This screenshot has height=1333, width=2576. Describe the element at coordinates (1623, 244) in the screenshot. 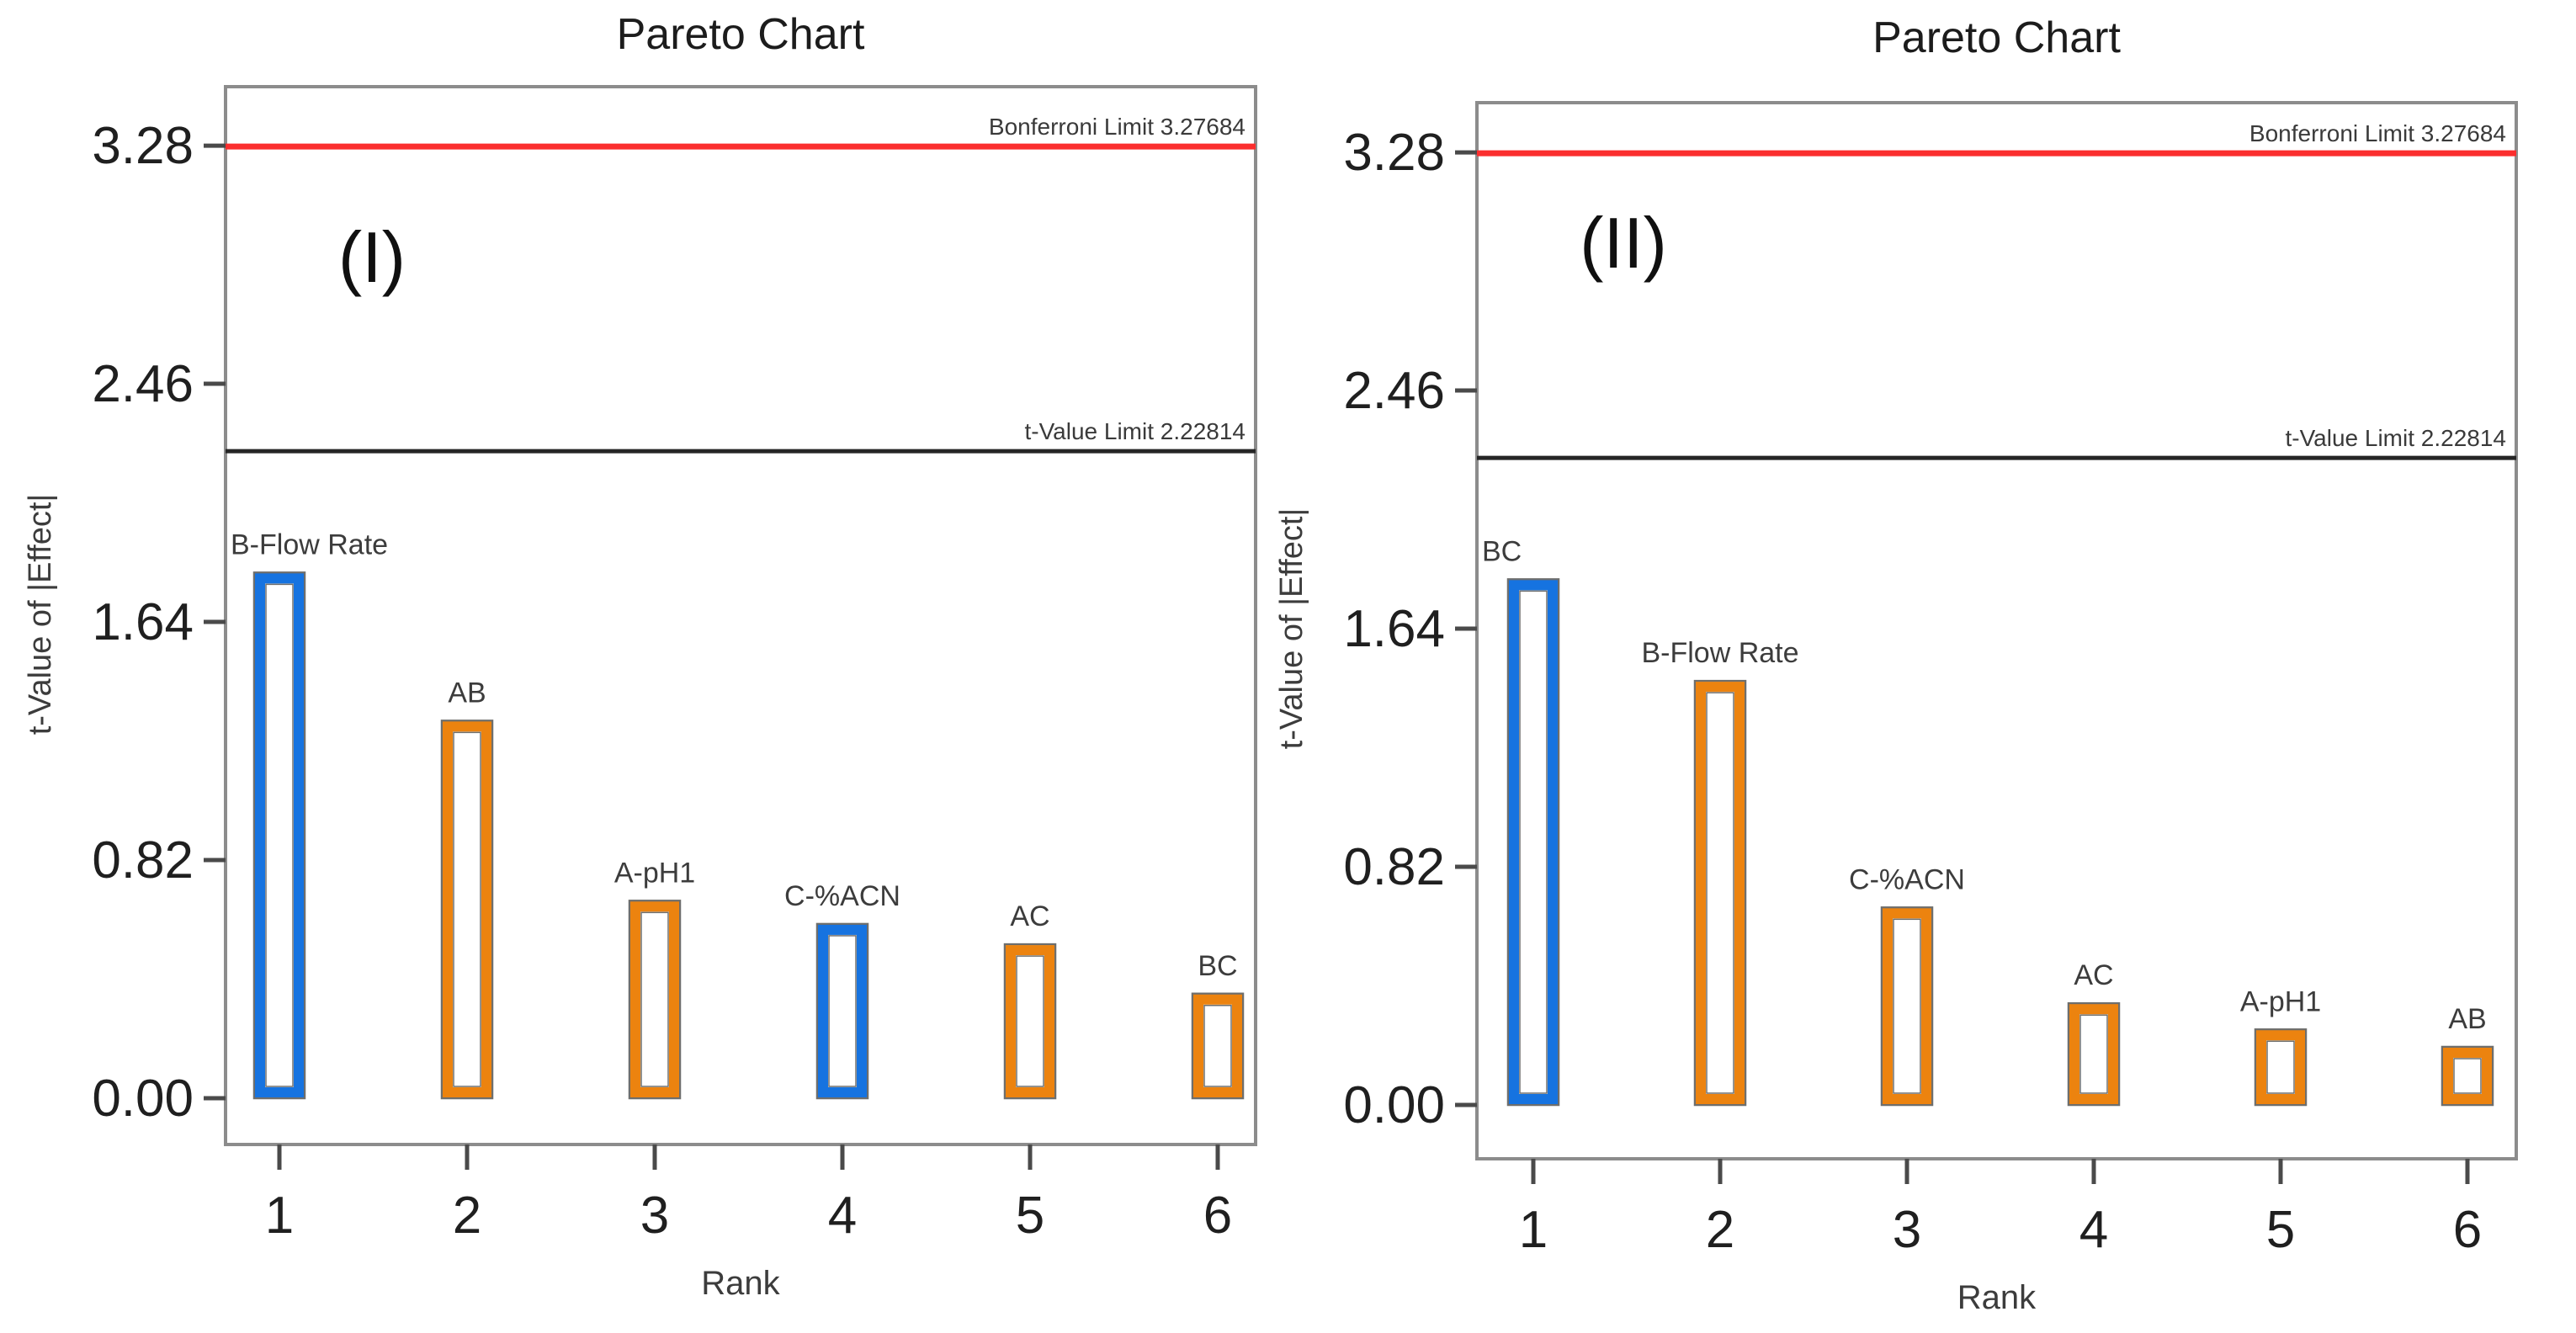

I see `panel-label: (II)` at that location.